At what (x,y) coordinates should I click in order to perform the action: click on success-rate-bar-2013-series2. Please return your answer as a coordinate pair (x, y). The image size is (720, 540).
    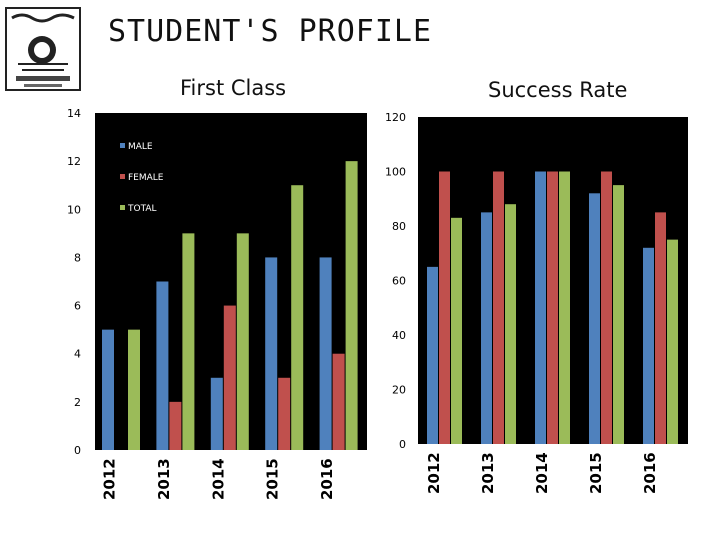
    Looking at the image, I should click on (510, 324).